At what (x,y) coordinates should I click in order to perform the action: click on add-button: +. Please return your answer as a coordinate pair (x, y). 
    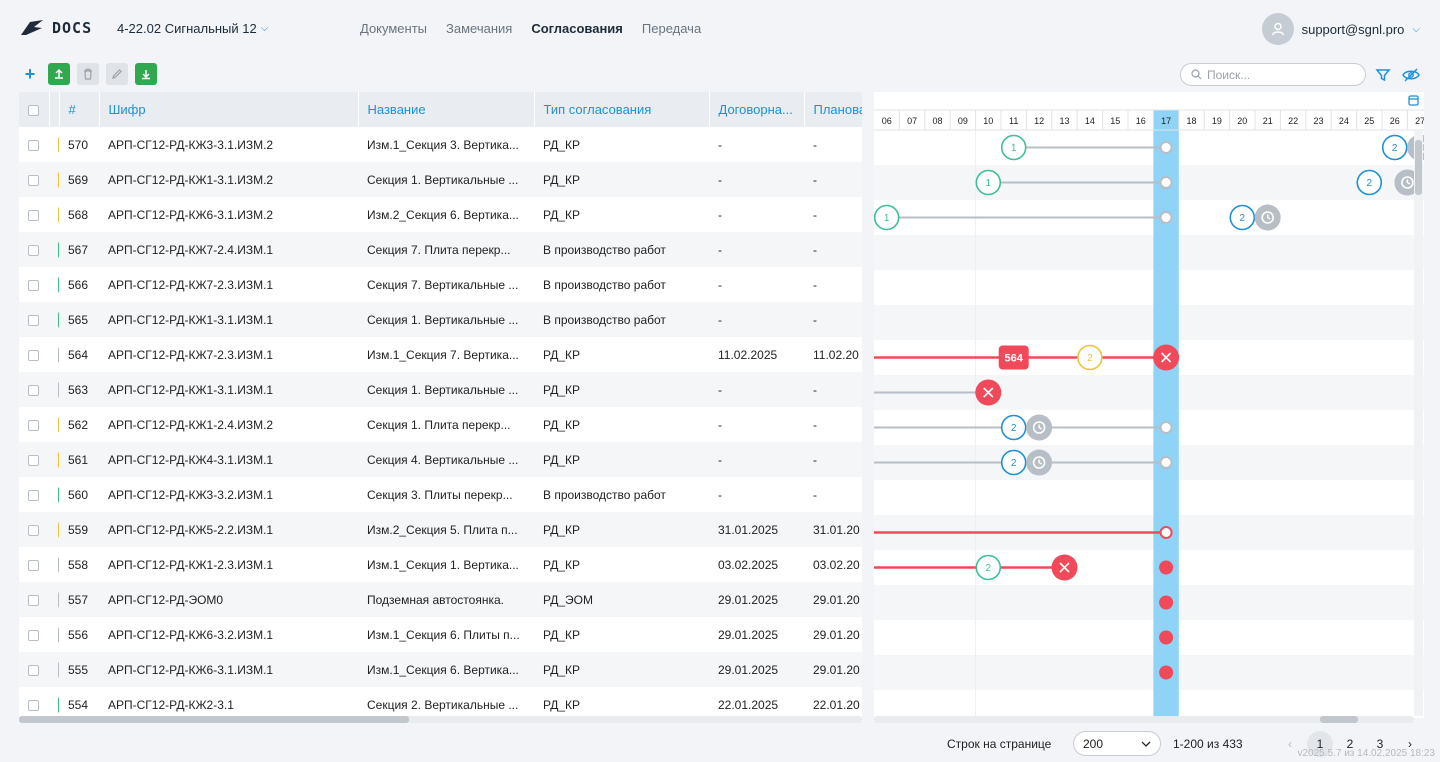
    Looking at the image, I should click on (30, 74).